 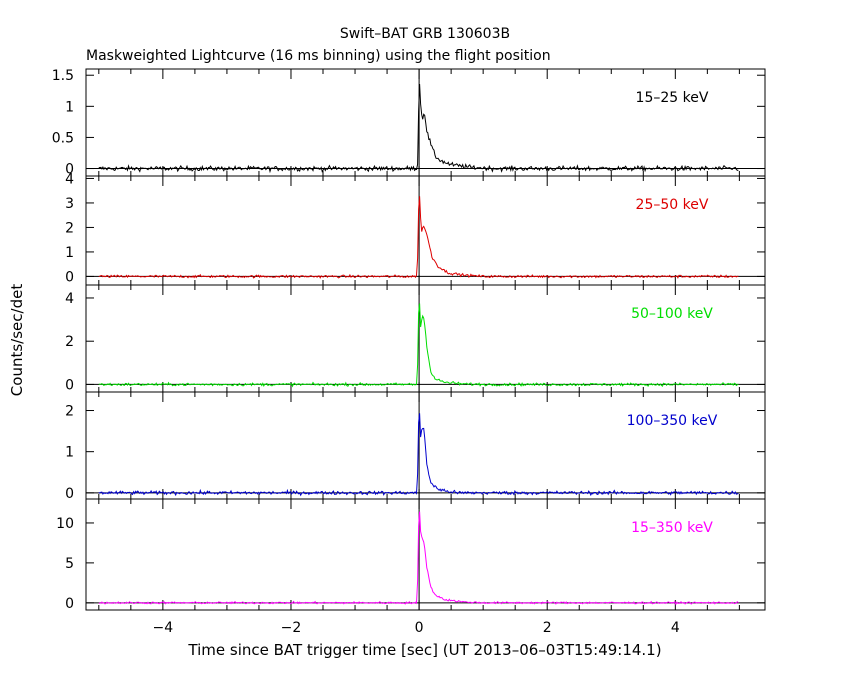 What do you see at coordinates (419, 628) in the screenshot?
I see `x-tick-label: 0` at bounding box center [419, 628].